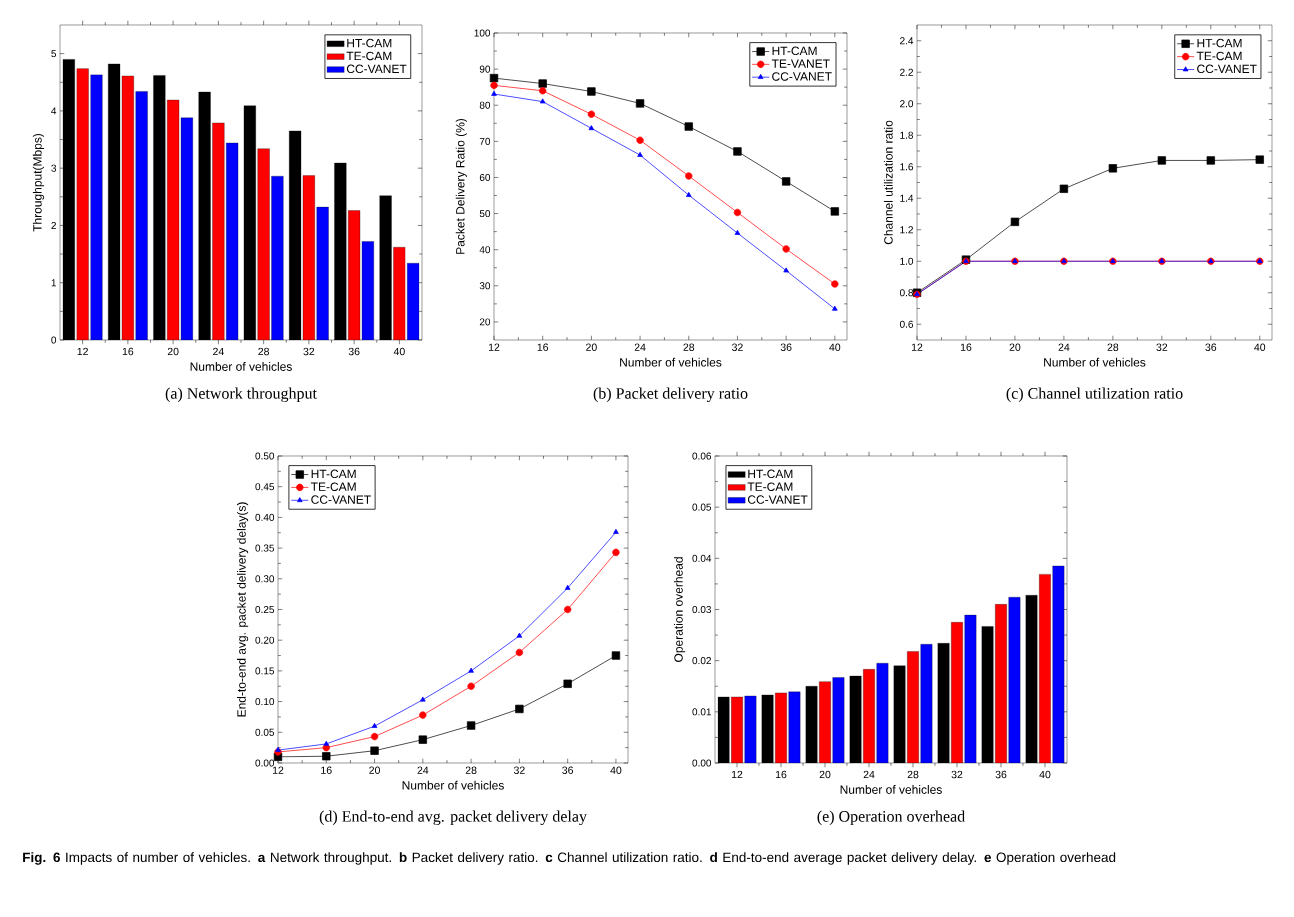  Describe the element at coordinates (485, 286) in the screenshot. I see `y-tick-label: 30` at that location.